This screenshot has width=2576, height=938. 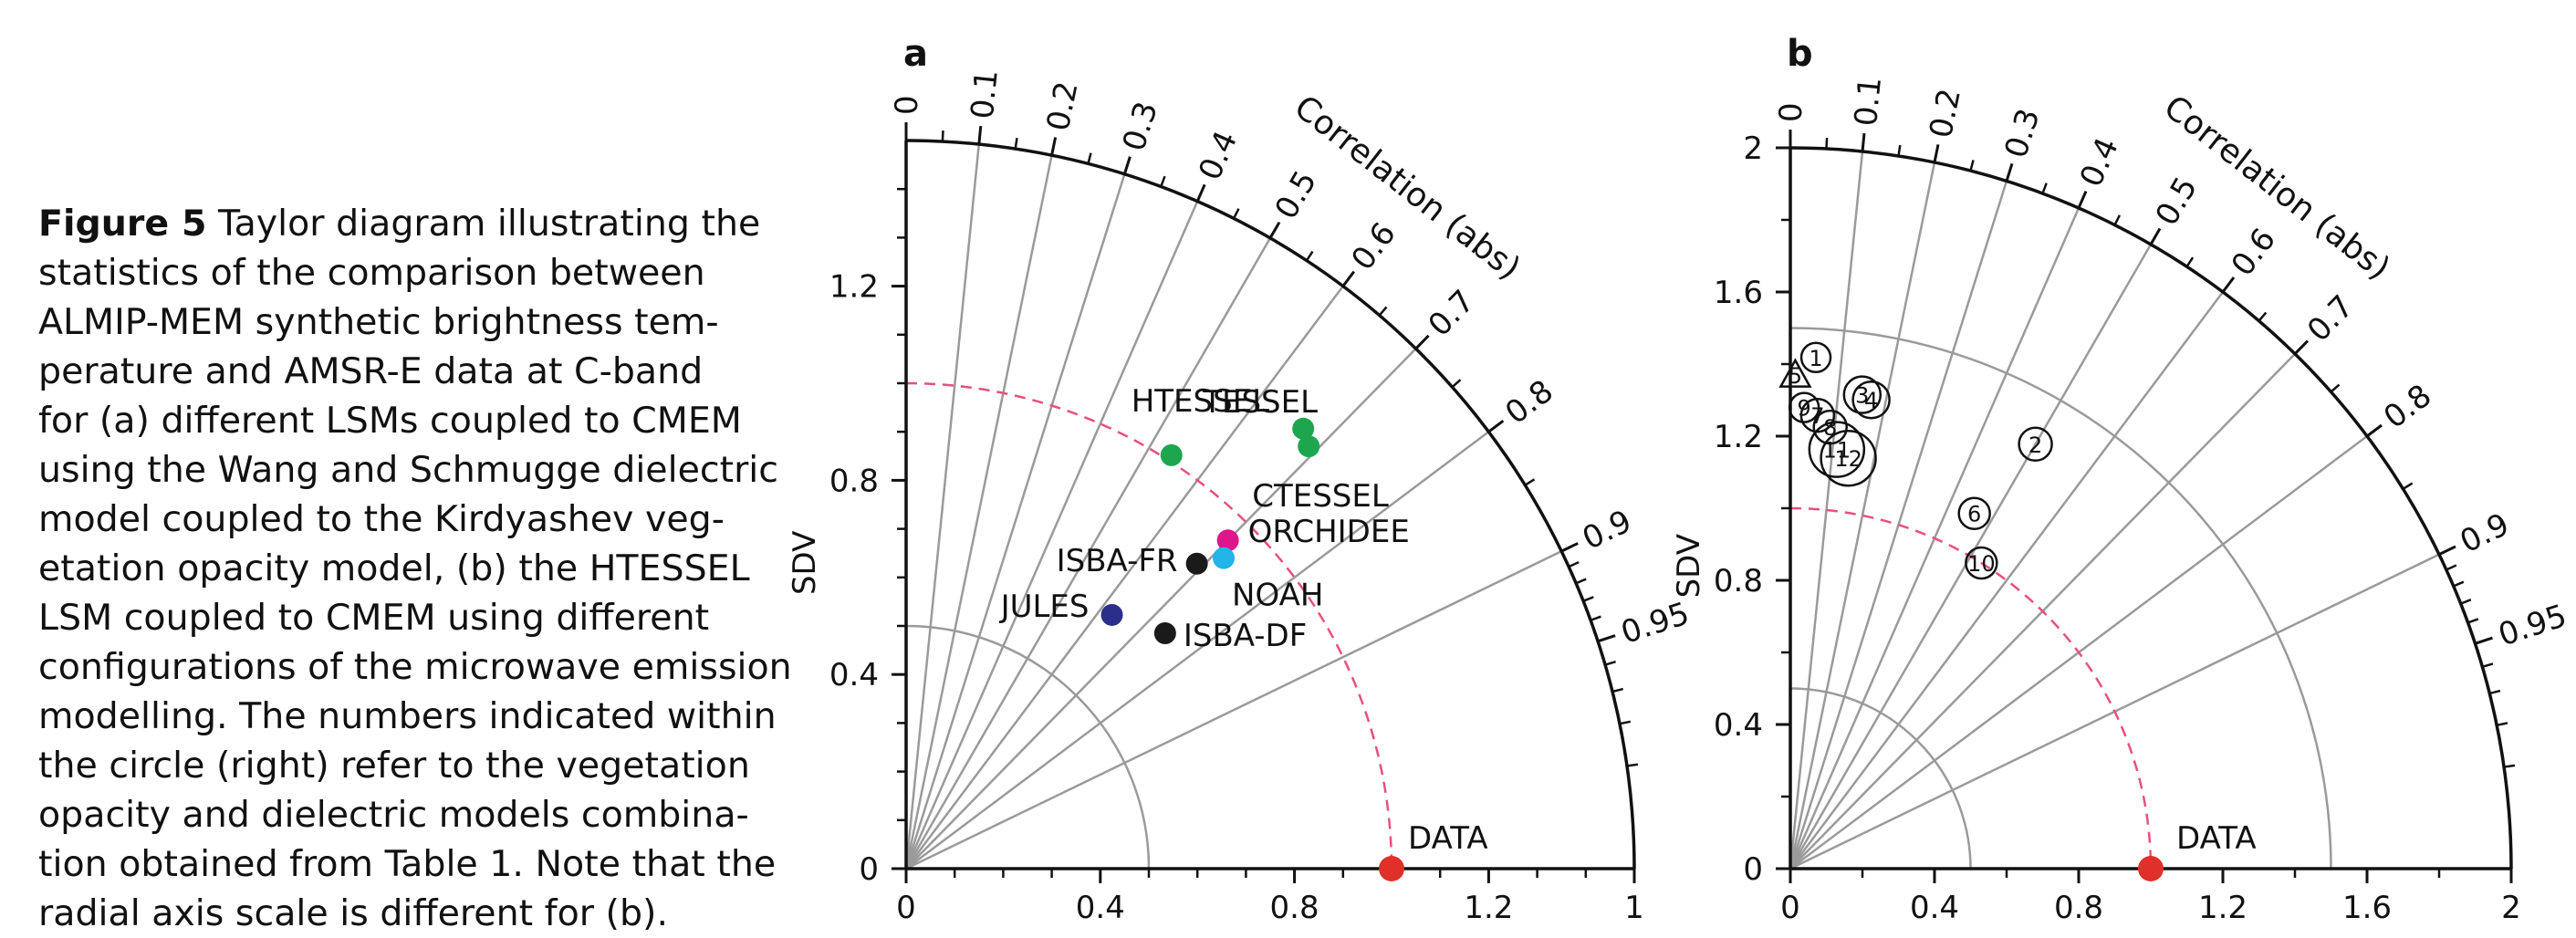 I want to click on caption-line: modelling. The numbers indicated within, so click(x=407, y=716).